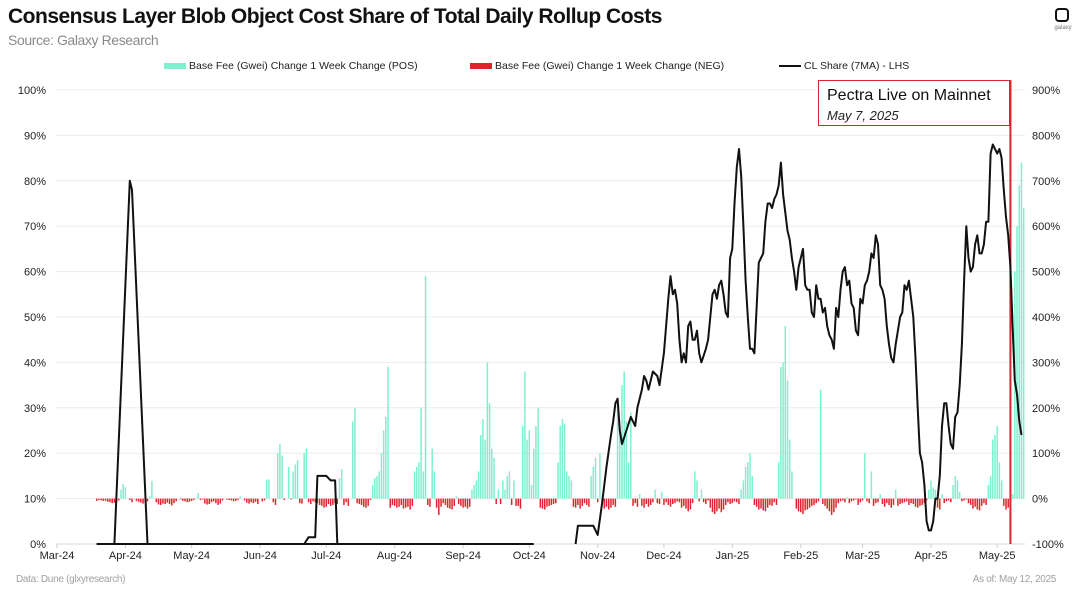 The height and width of the screenshot is (594, 1080). I want to click on legend-swatch-line, so click(790, 66).